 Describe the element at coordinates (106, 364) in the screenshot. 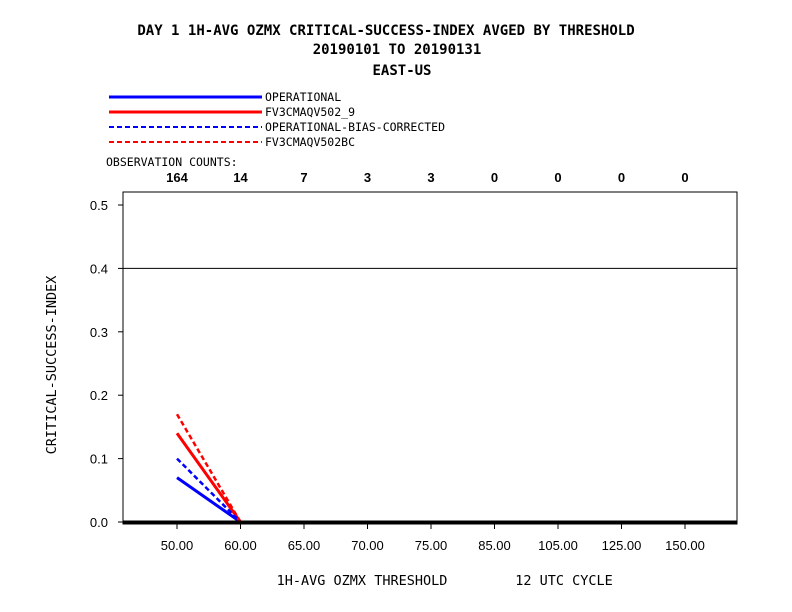

I see `y-axis: 0.0 0.1 0.2 0.3 0.4 0.5` at that location.